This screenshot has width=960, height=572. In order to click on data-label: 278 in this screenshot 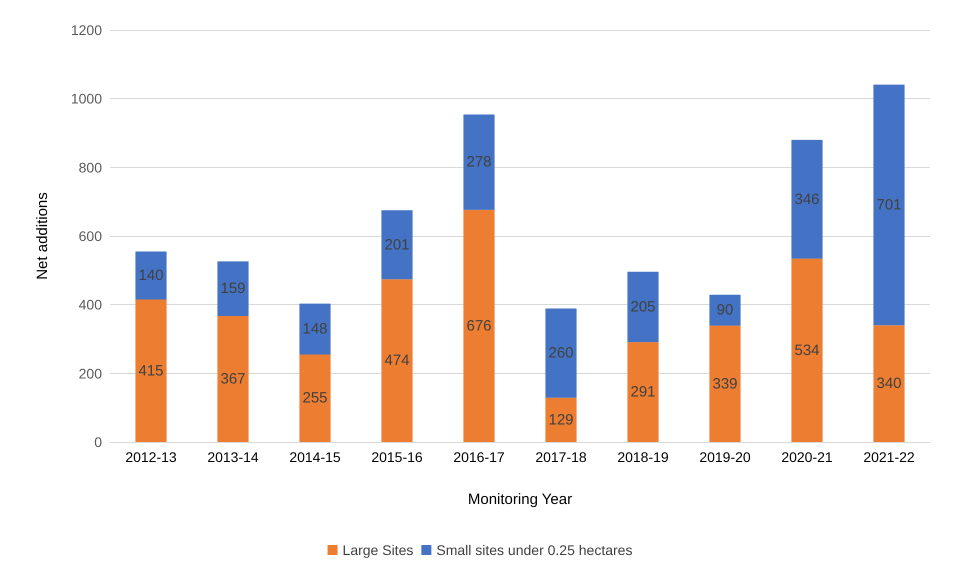, I will do `click(479, 162)`.